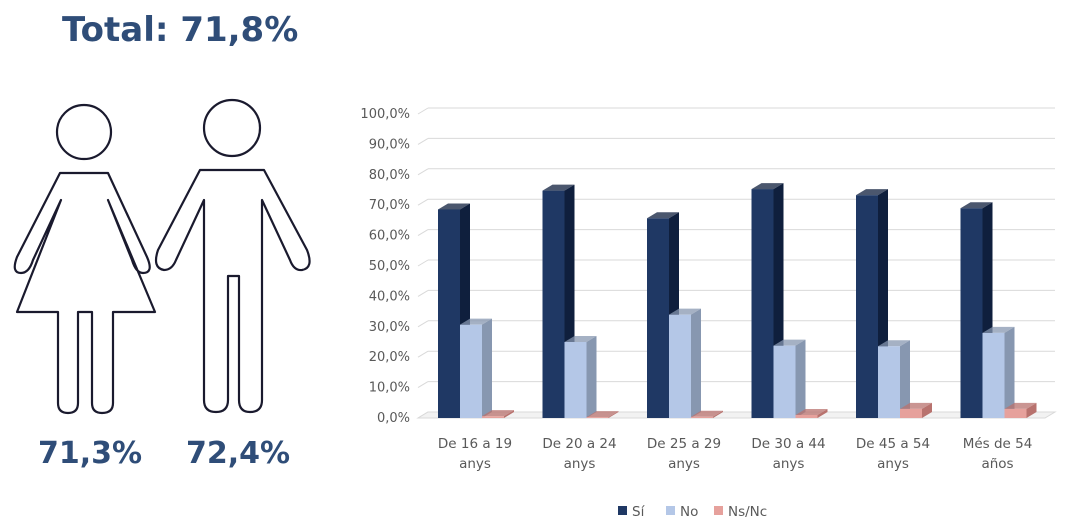 The width and height of the screenshot is (1074, 523). What do you see at coordinates (389, 236) in the screenshot?
I see `y-tick-label: 60,0%` at bounding box center [389, 236].